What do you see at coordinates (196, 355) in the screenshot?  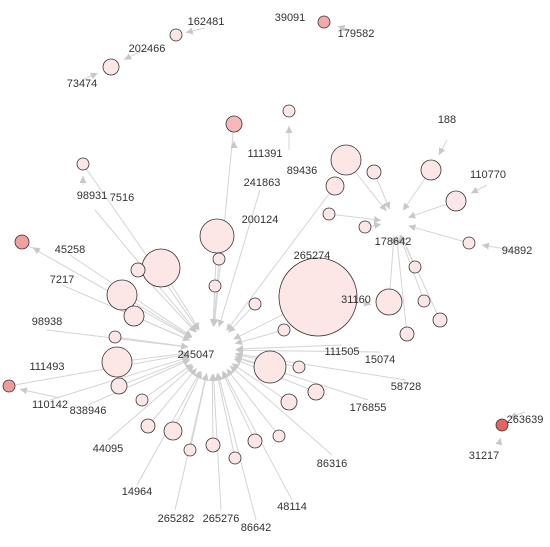 I see `node-label: 245047` at bounding box center [196, 355].